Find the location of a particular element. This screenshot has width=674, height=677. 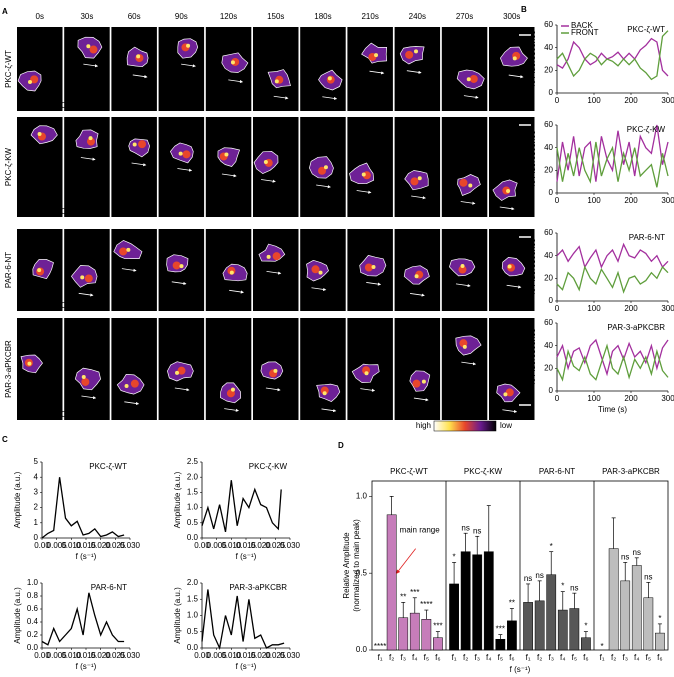

group-label: PAR-3-aPKCBR is located at coordinates (631, 471).